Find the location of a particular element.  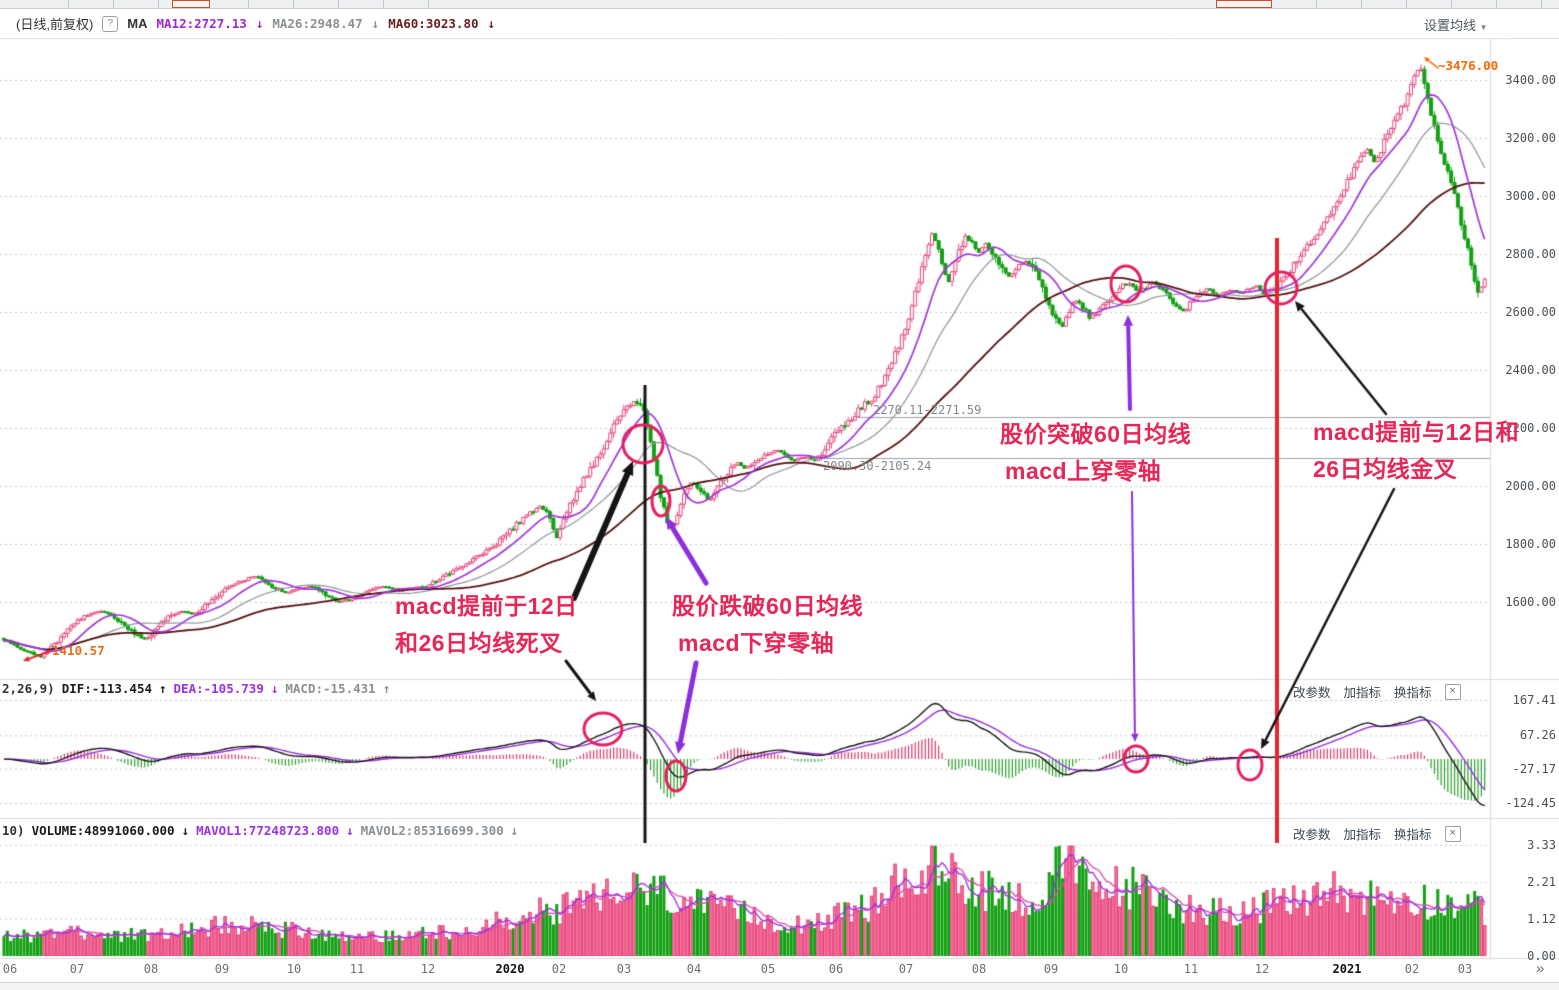

mavol1-down-arrow-icon: ↓ is located at coordinates (350, 830).